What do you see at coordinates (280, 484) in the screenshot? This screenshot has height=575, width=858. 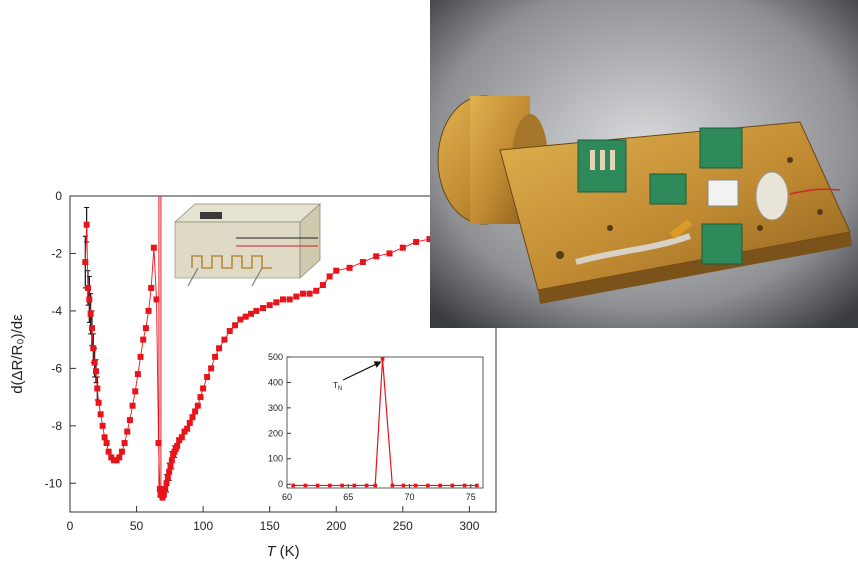 I see `inset-y-tick-label: 0` at bounding box center [280, 484].